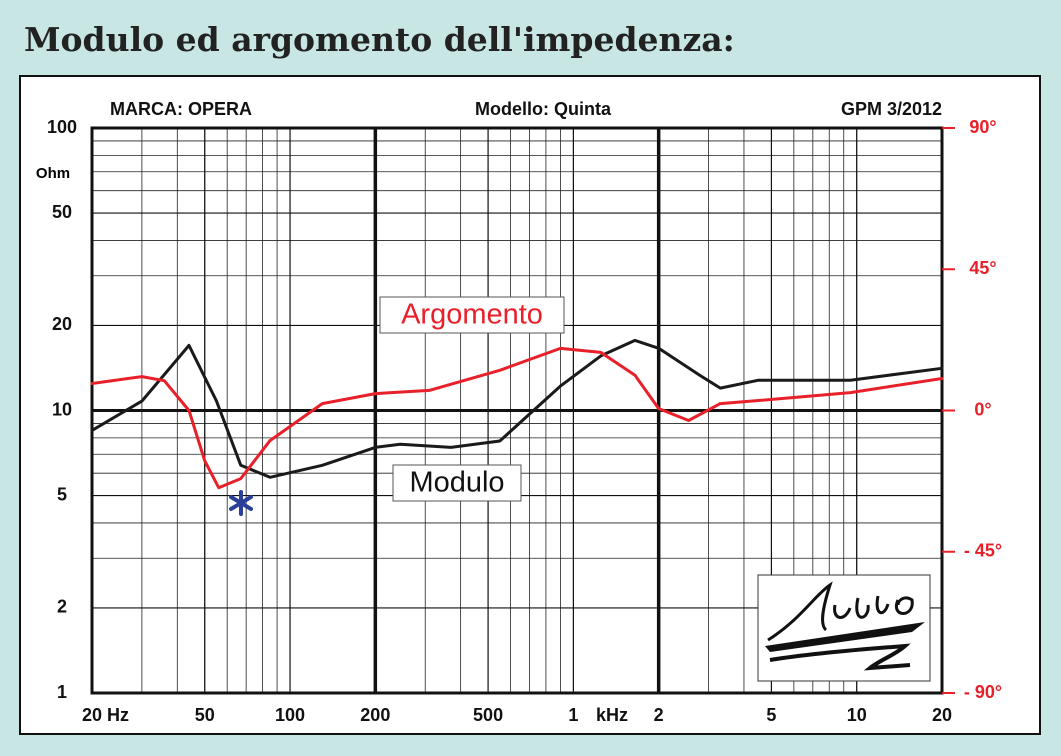  What do you see at coordinates (983, 692) in the screenshot?
I see `y2-tick-label: - 90°` at bounding box center [983, 692].